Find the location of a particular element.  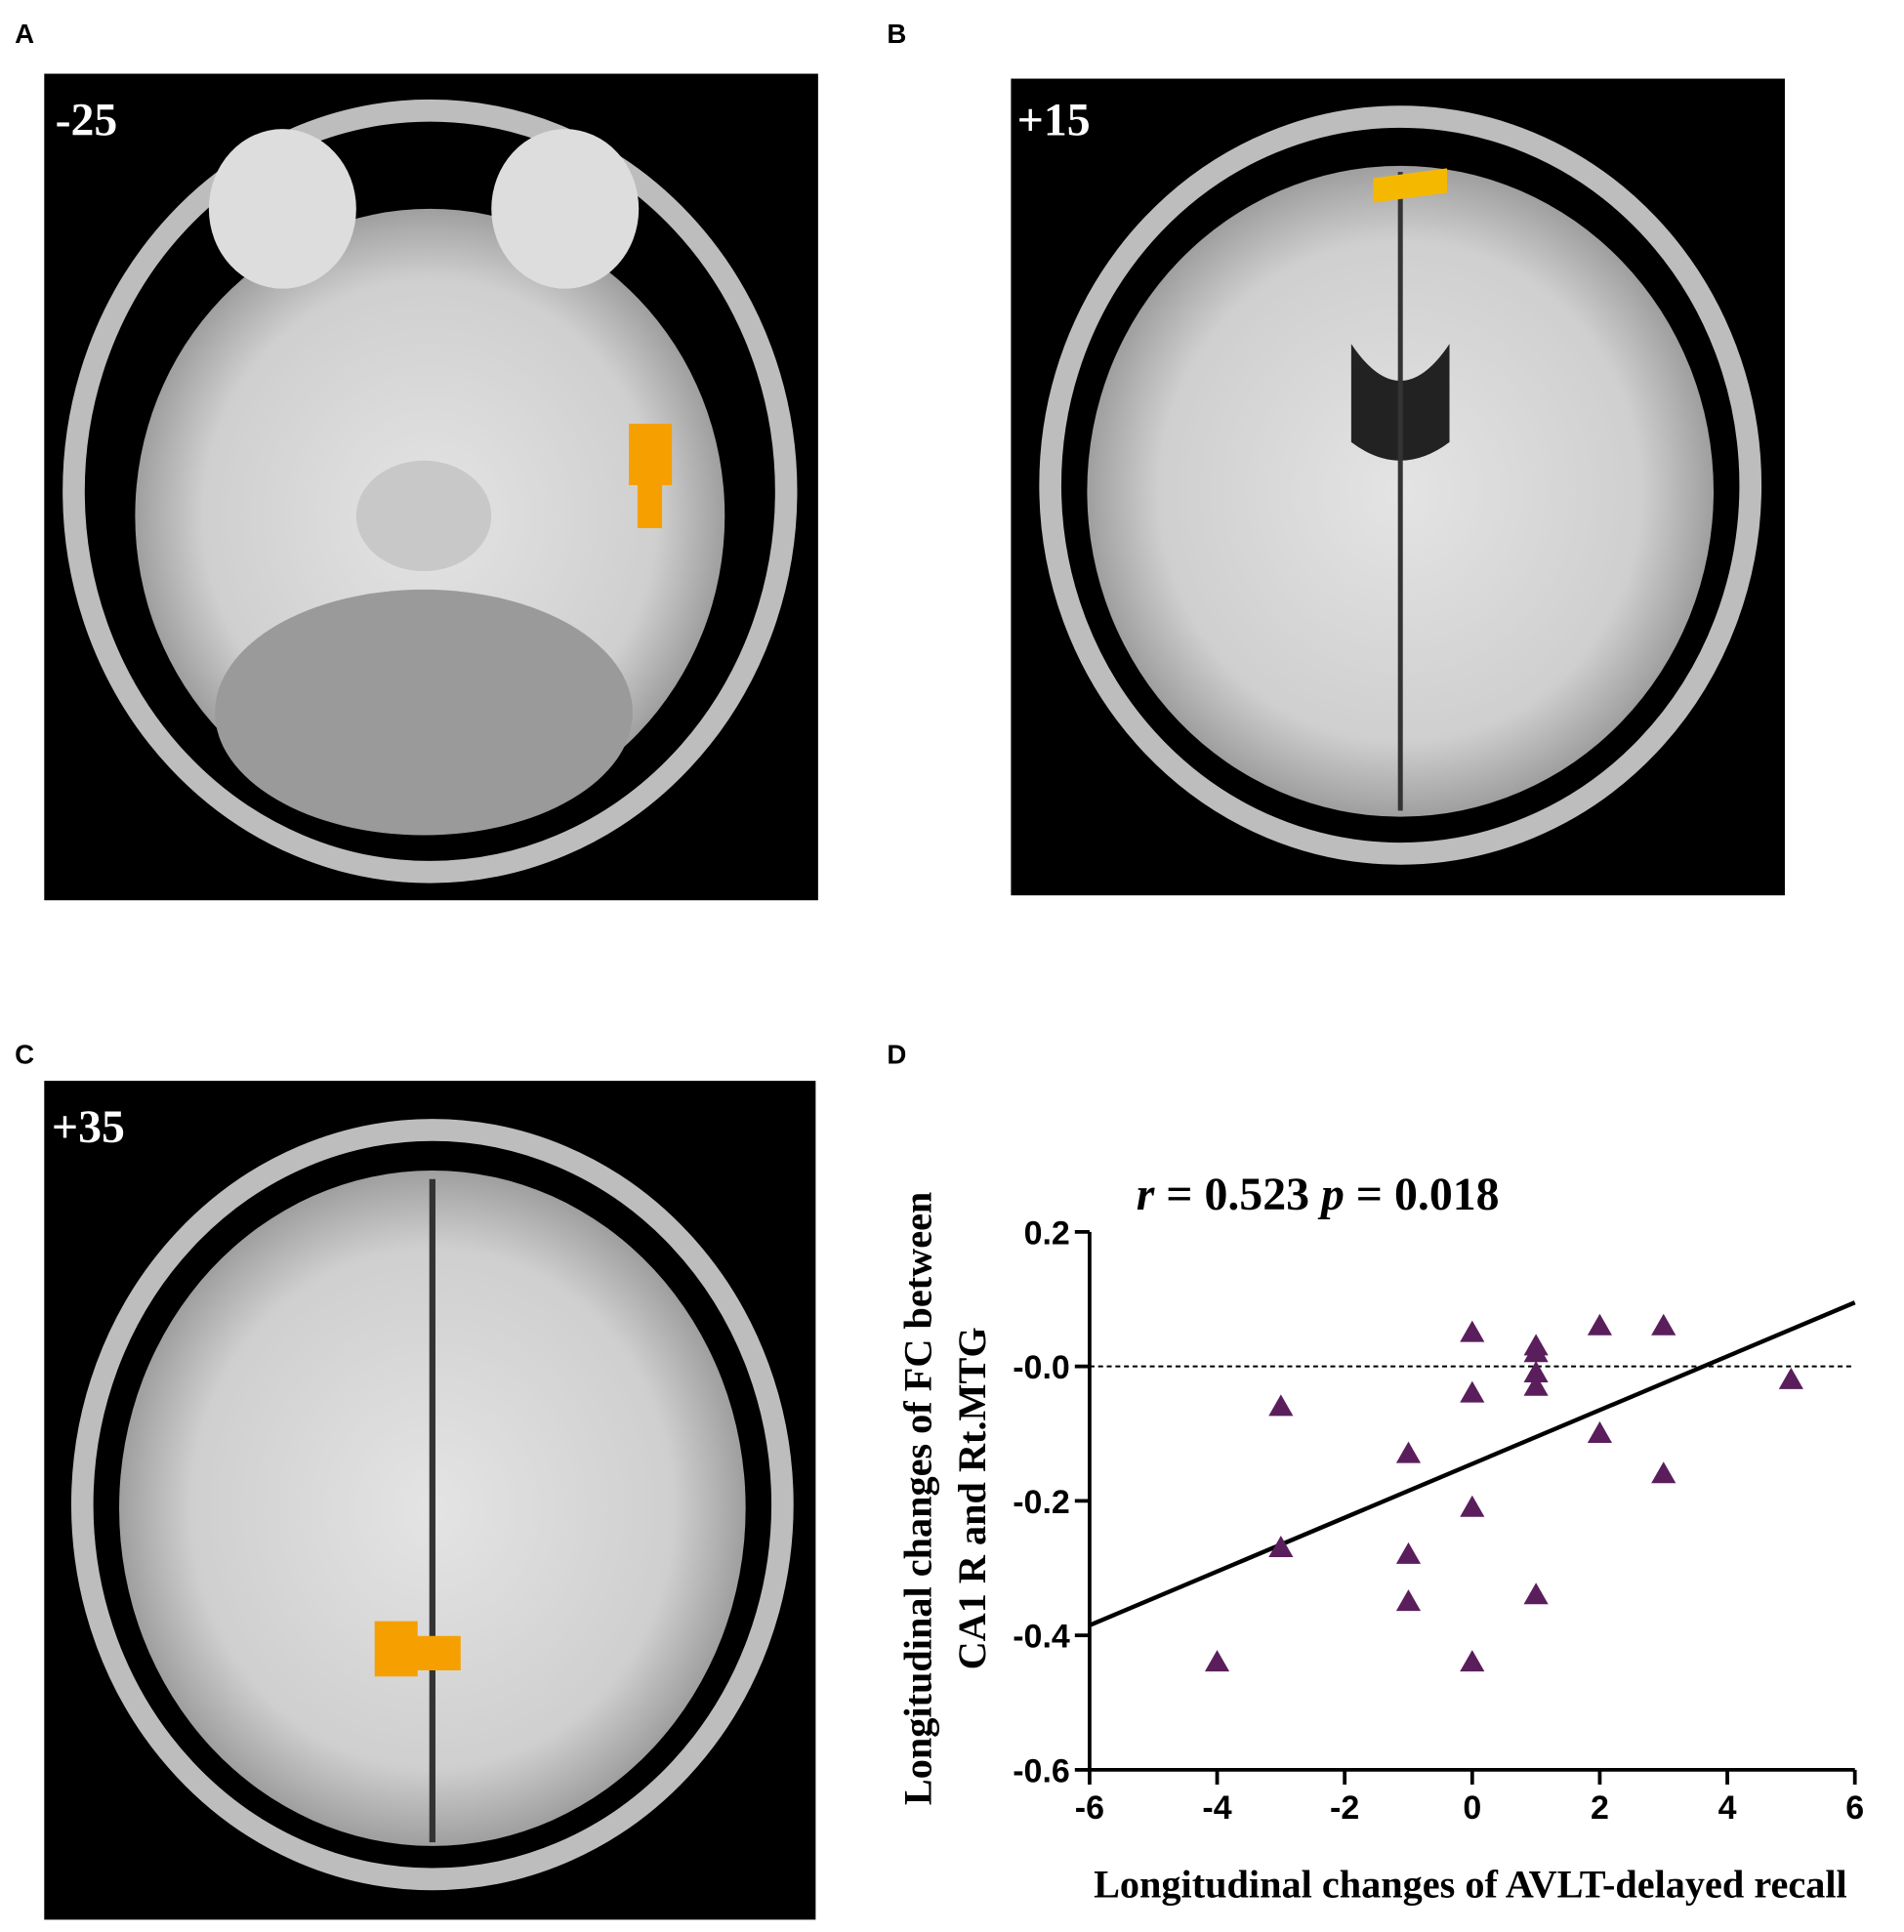

slice-label: +35 is located at coordinates (88, 1127).